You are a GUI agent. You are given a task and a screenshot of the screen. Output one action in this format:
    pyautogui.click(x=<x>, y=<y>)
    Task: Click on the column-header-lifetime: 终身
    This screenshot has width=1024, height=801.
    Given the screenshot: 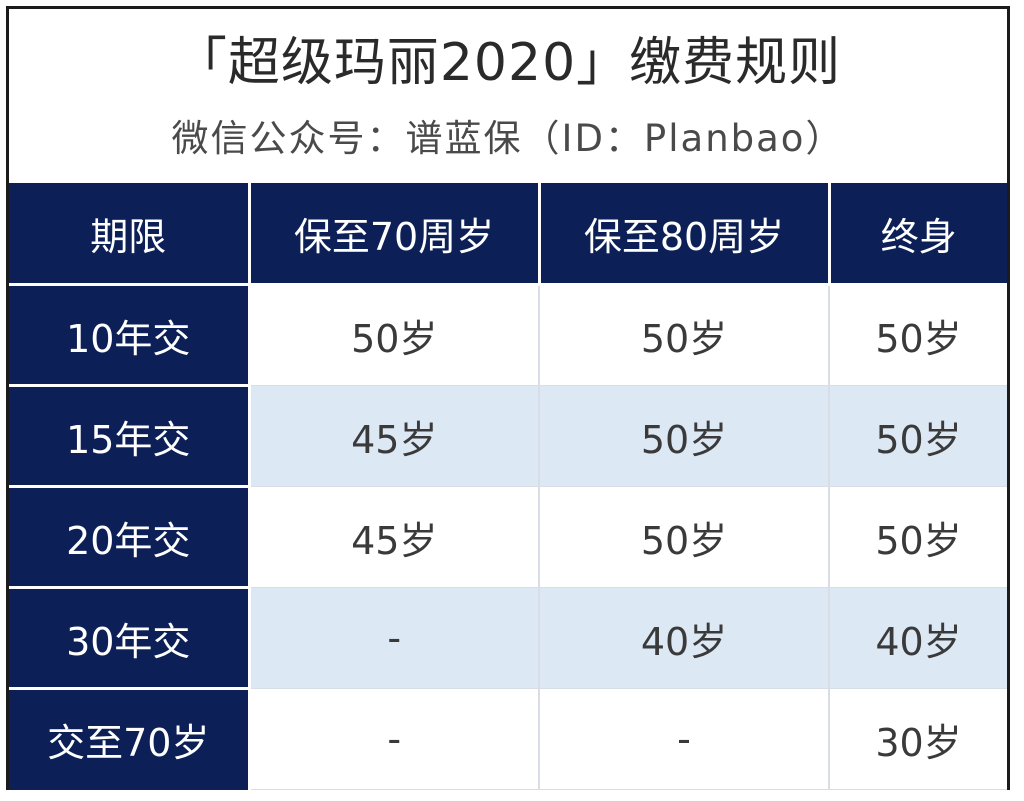 What is the action you would take?
    pyautogui.click(x=918, y=234)
    